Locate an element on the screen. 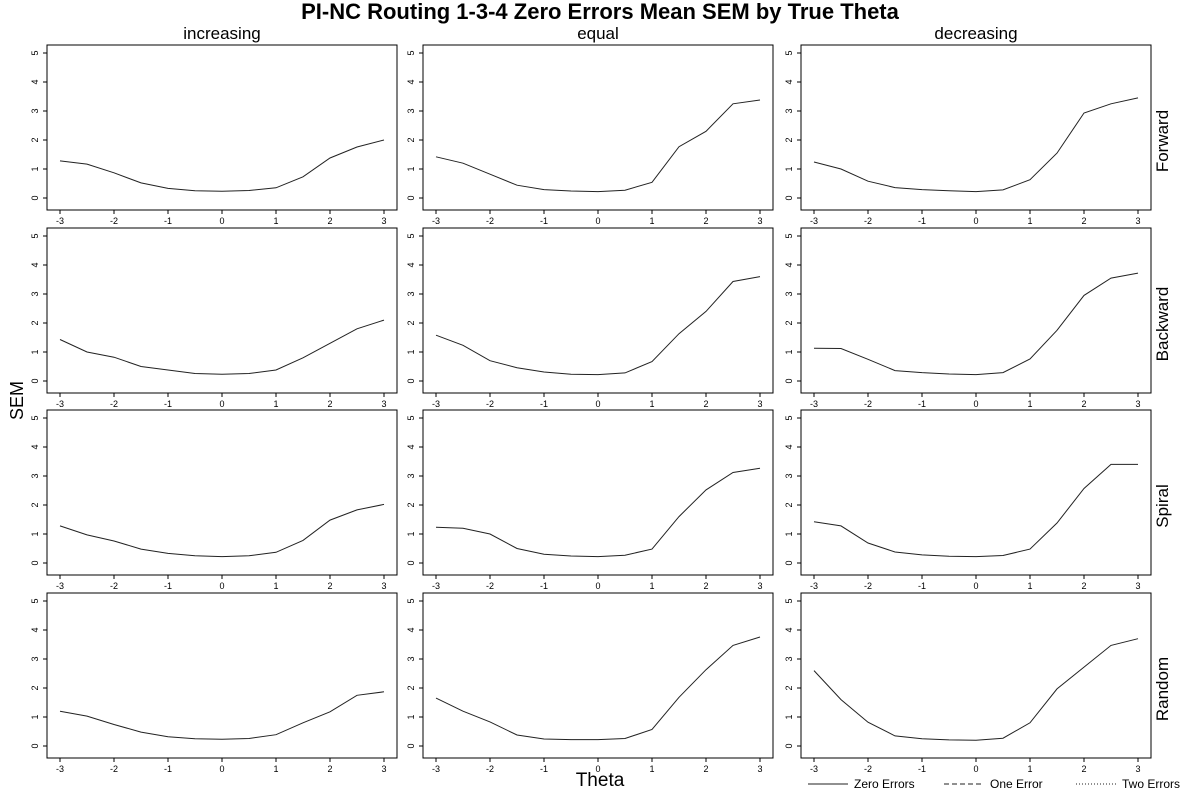  legend-item-zero-errors: Zero Errors is located at coordinates (861, 783).